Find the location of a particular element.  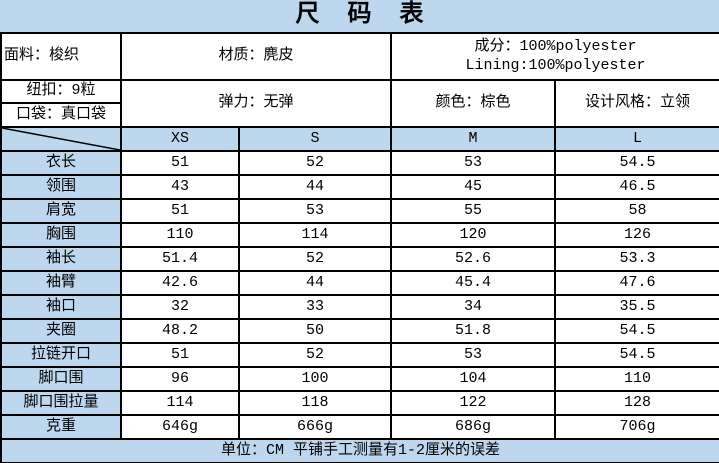

measurement-label: 袖口 is located at coordinates (61, 307).